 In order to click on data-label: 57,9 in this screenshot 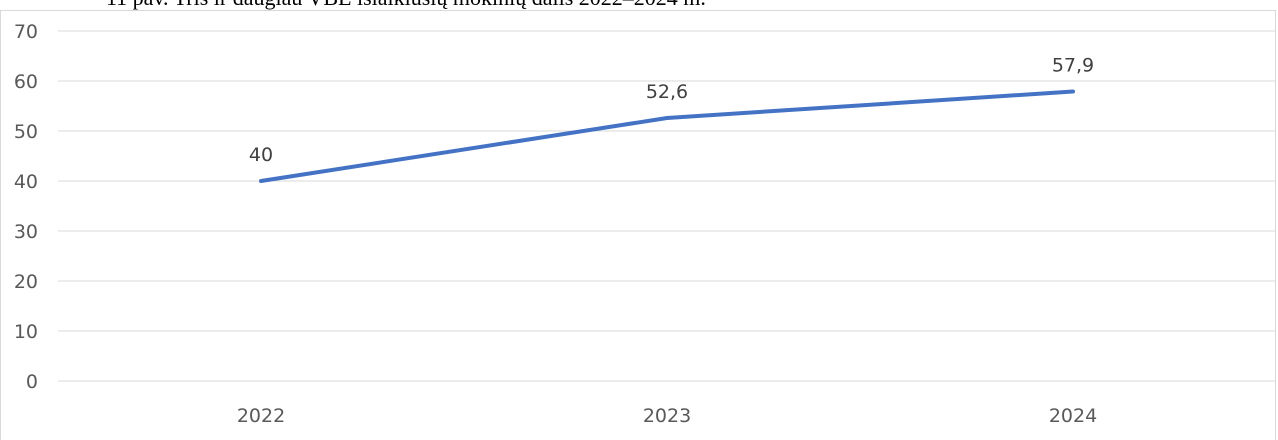, I will do `click(1073, 66)`.